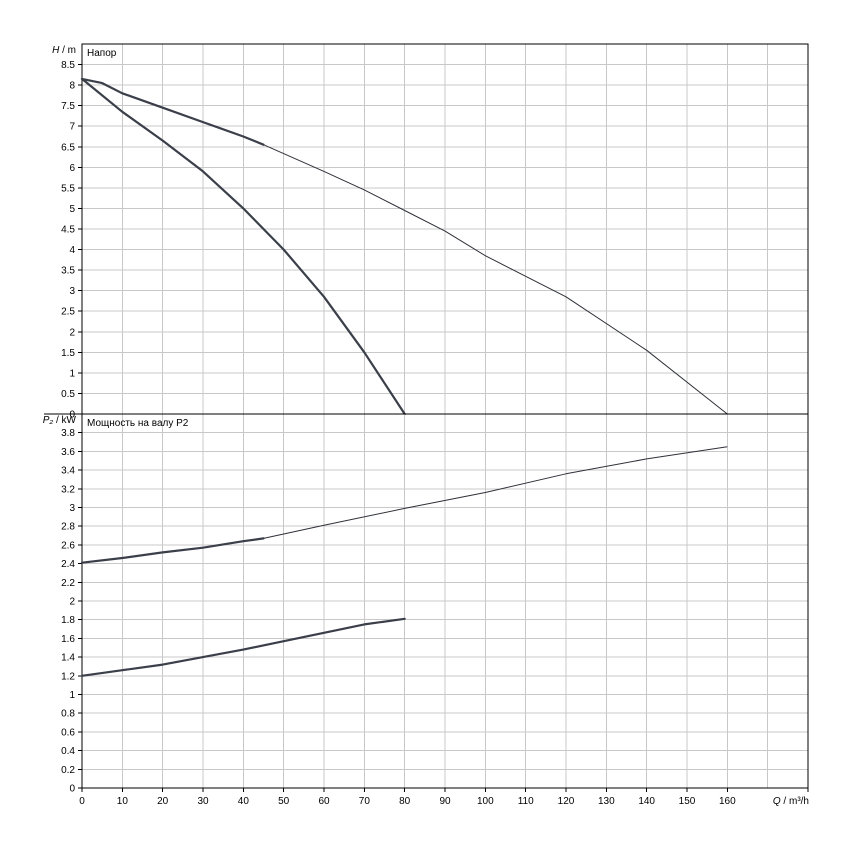 The width and height of the screenshot is (850, 855). Describe the element at coordinates (68, 147) in the screenshot. I see `y-tick-label: 6.5` at that location.